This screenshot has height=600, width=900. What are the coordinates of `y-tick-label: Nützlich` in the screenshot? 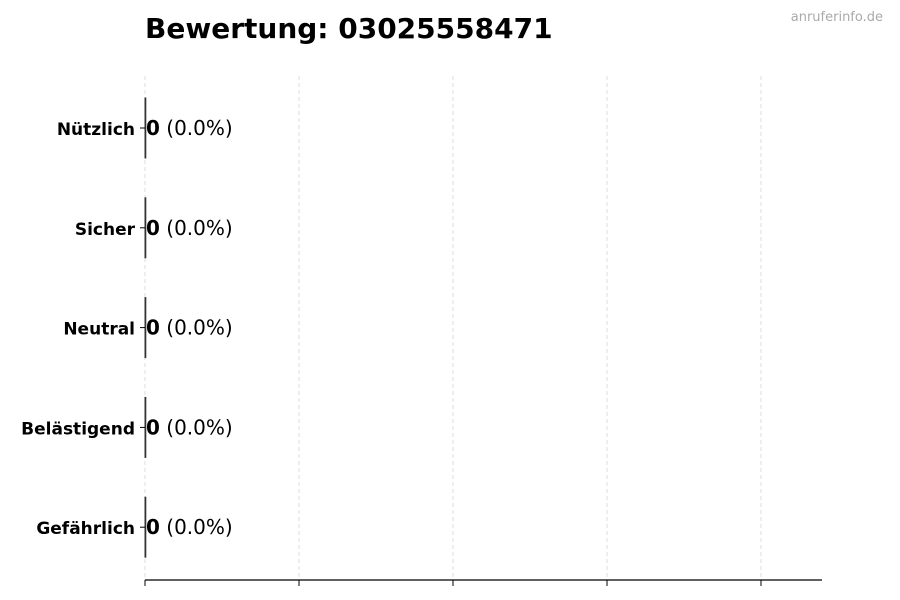 It's located at (96, 130).